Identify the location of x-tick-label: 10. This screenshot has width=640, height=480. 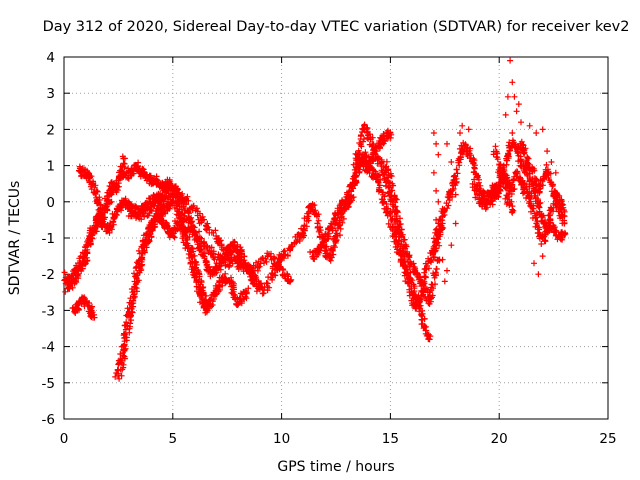
(281, 439).